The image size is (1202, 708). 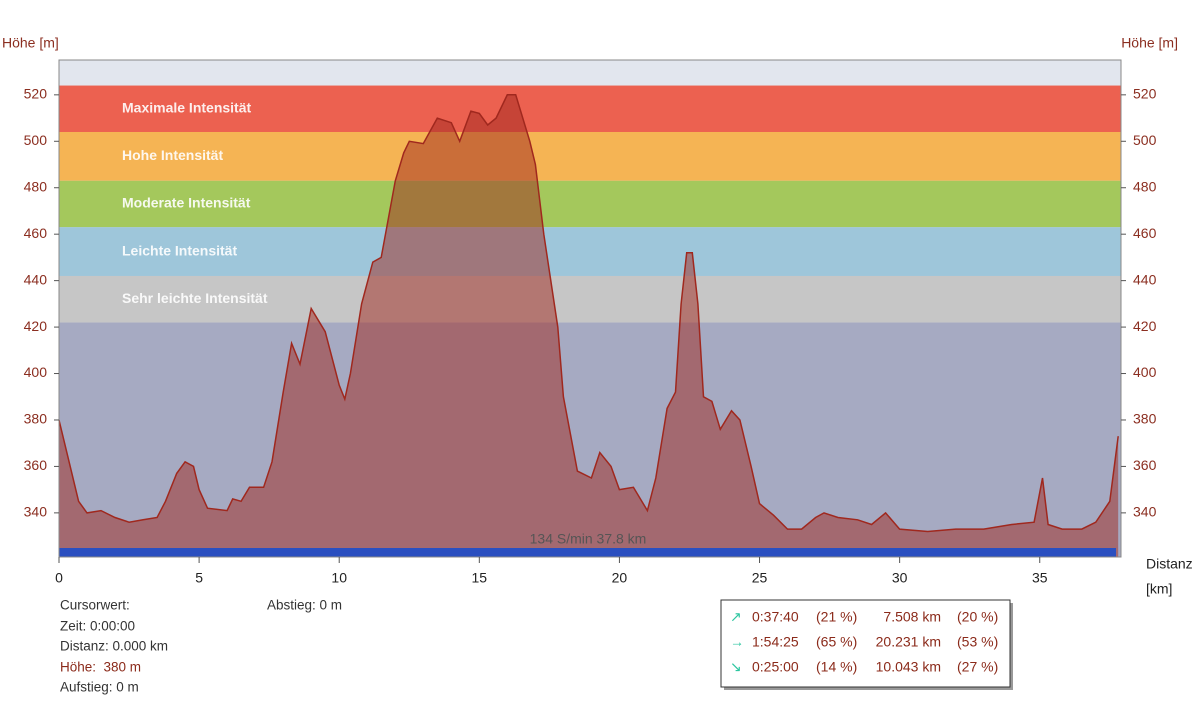 What do you see at coordinates (736, 617) in the screenshot?
I see `arrow-up: ↗` at bounding box center [736, 617].